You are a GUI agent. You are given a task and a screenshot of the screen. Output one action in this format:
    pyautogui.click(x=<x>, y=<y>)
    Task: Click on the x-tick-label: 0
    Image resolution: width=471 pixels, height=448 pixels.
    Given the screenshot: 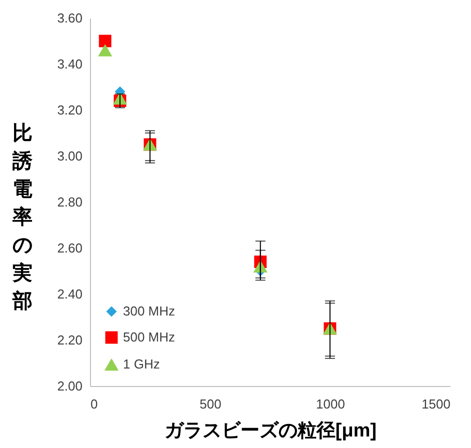 What is the action you would take?
    pyautogui.click(x=94, y=404)
    